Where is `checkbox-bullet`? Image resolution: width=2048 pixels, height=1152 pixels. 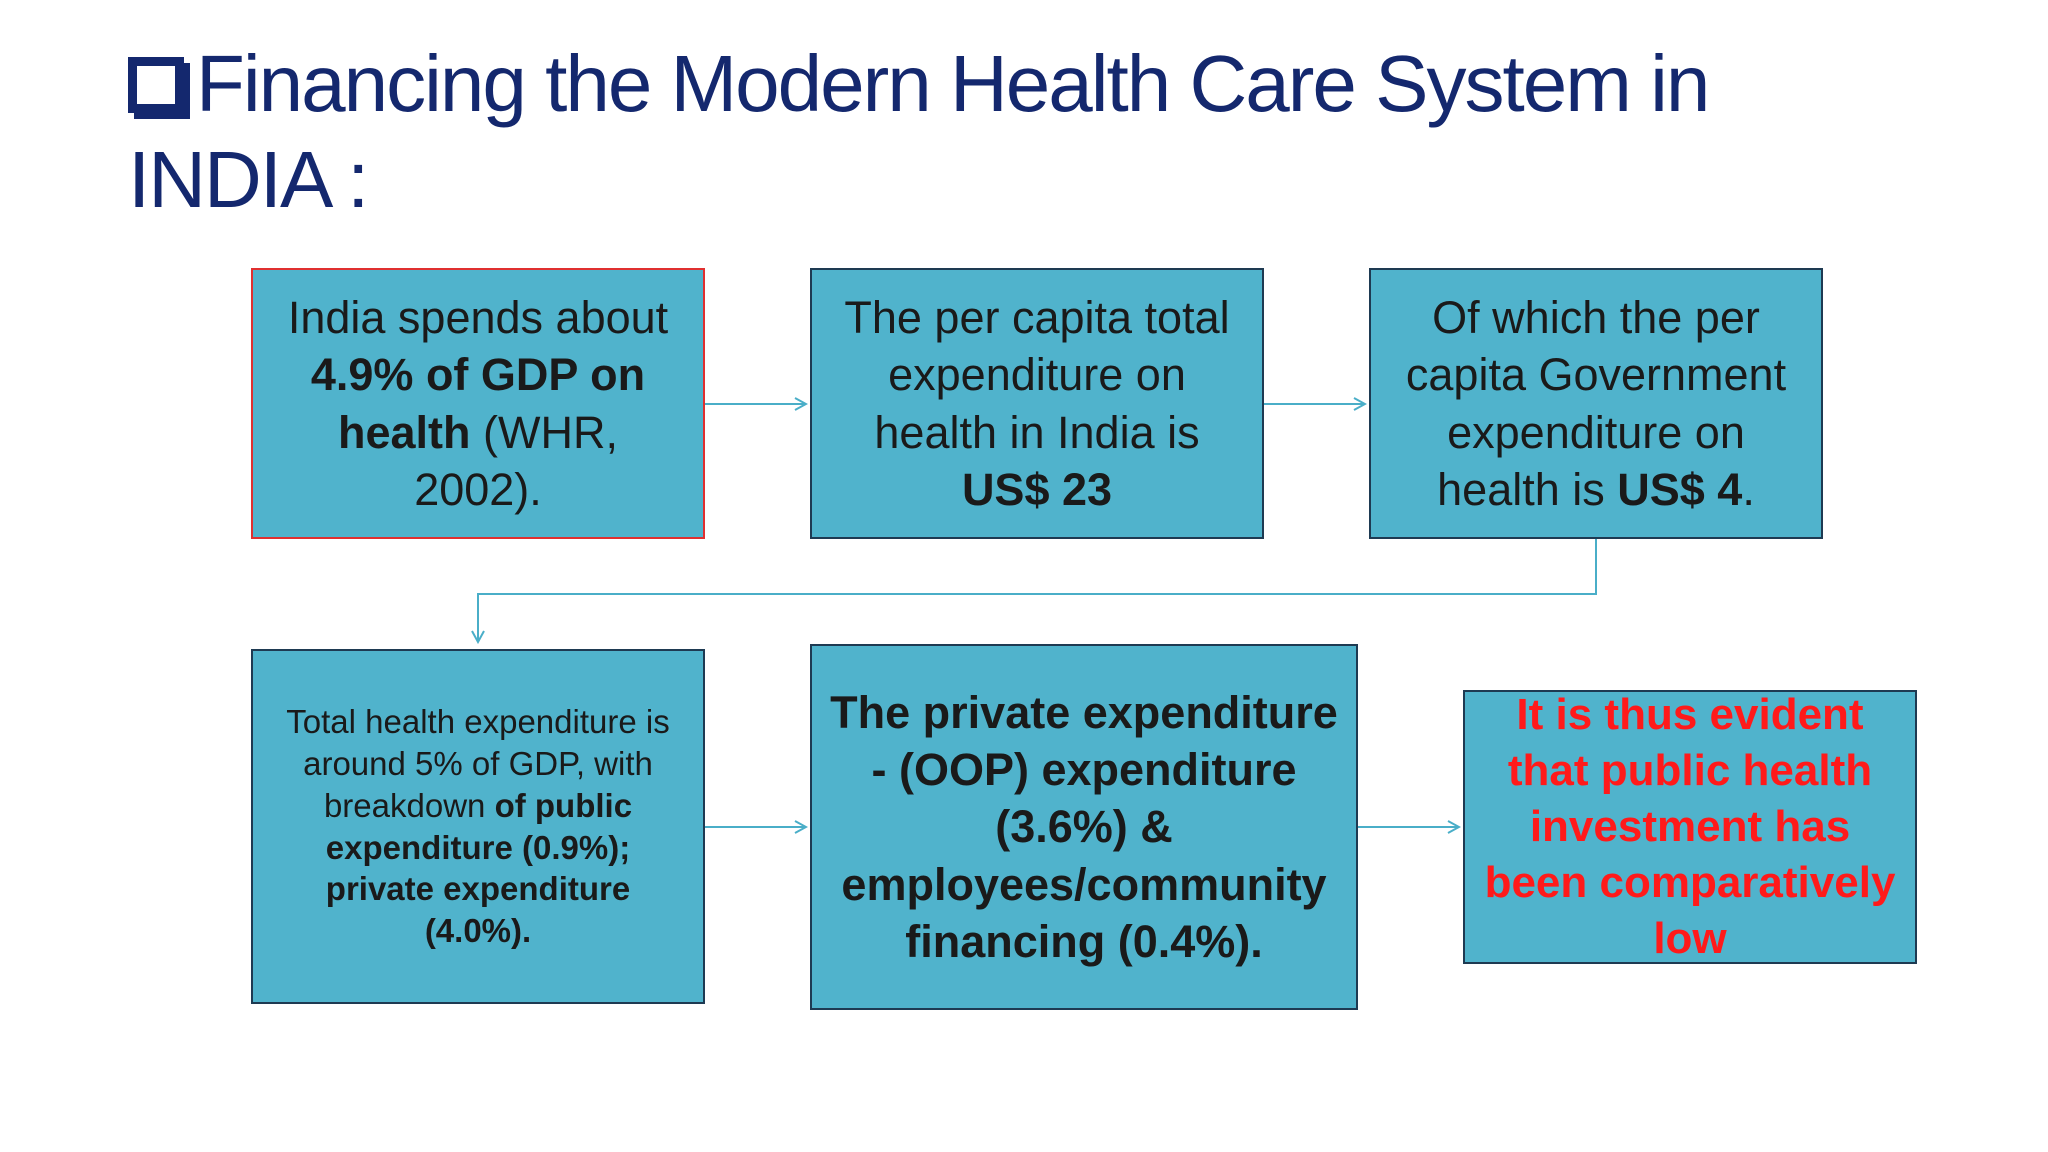 checkbox-bullet is located at coordinates (156, 85).